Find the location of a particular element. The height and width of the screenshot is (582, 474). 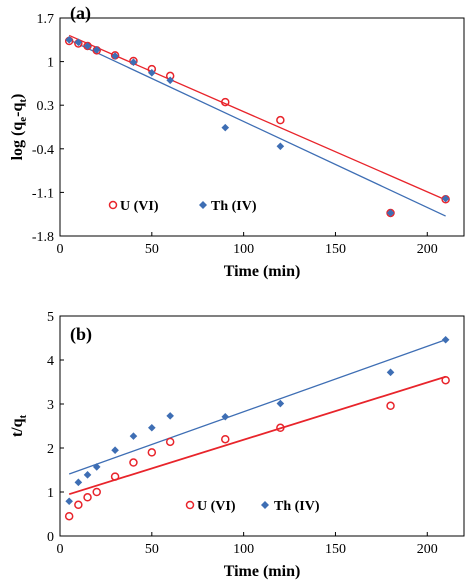

x-tick-label-b: 0 is located at coordinates (60, 549).